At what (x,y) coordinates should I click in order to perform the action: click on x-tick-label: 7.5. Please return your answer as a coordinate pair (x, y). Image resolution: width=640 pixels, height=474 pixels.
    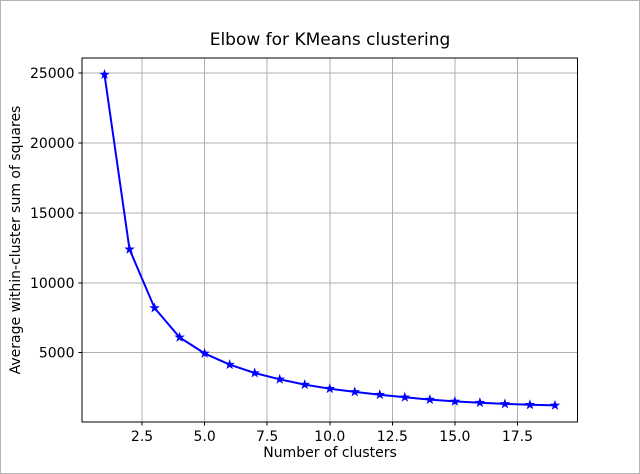
    Looking at the image, I should click on (267, 437).